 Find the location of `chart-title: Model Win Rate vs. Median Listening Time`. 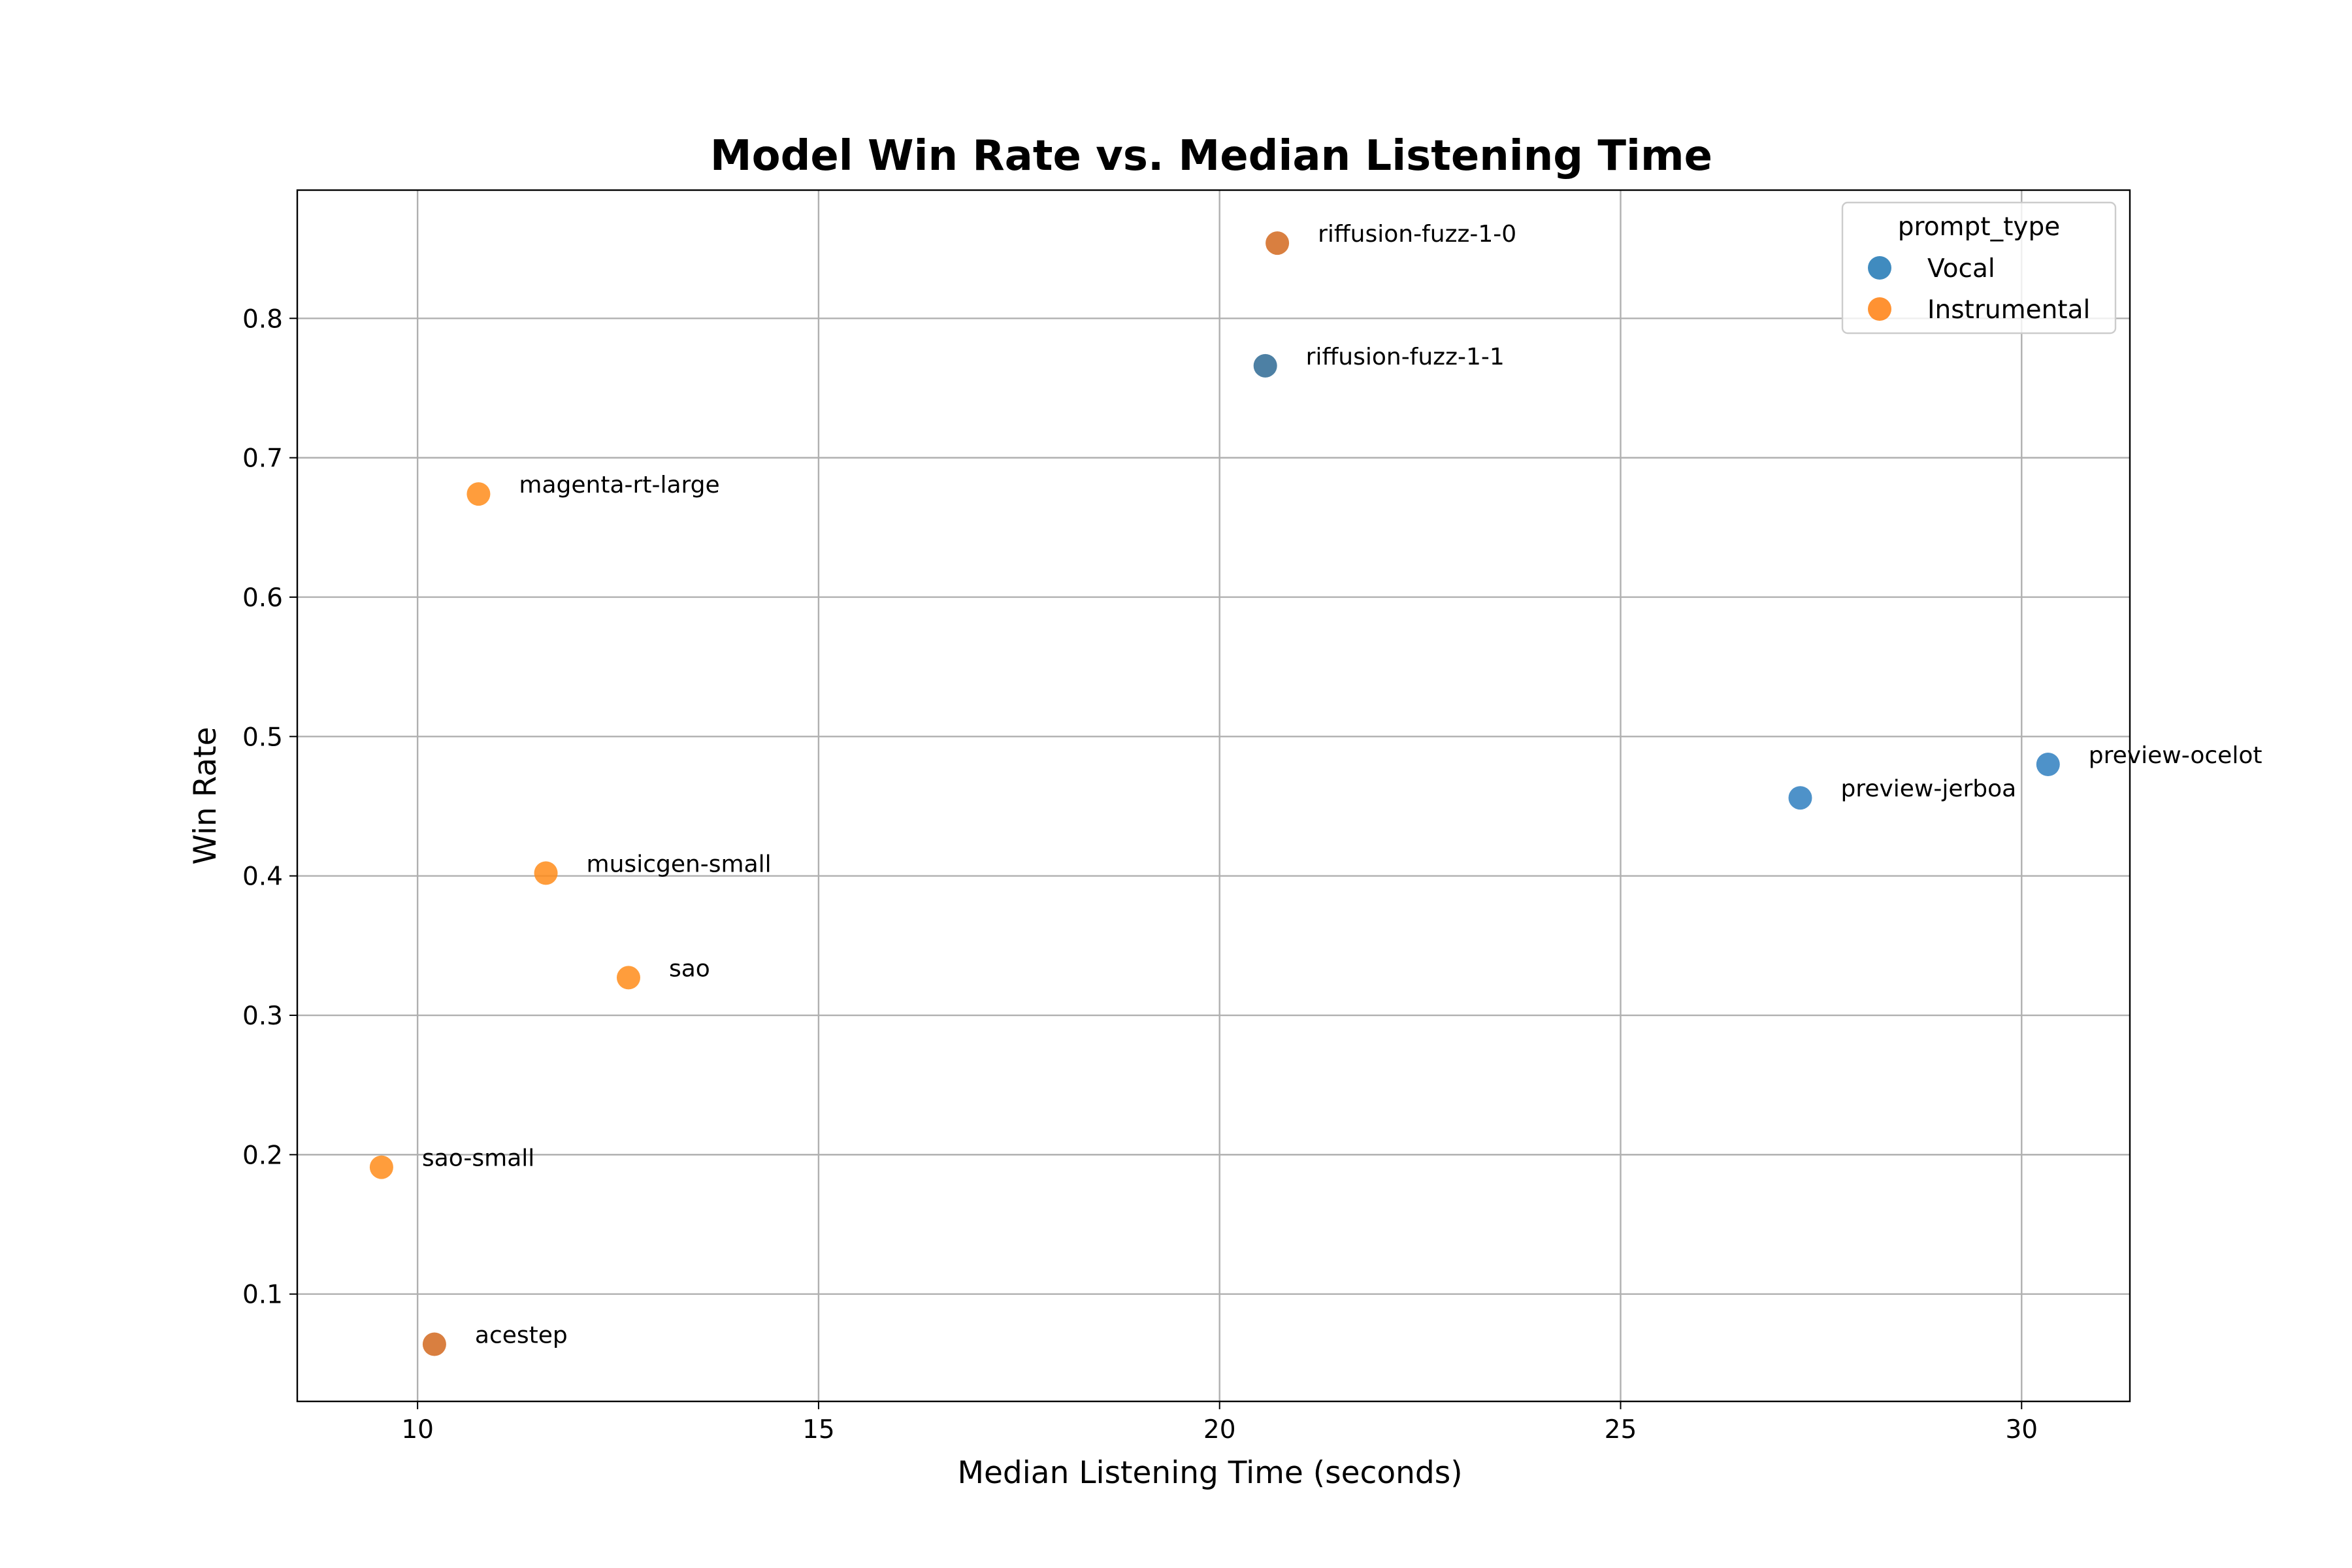

chart-title: Model Win Rate vs. Median Listening Time is located at coordinates (1211, 156).